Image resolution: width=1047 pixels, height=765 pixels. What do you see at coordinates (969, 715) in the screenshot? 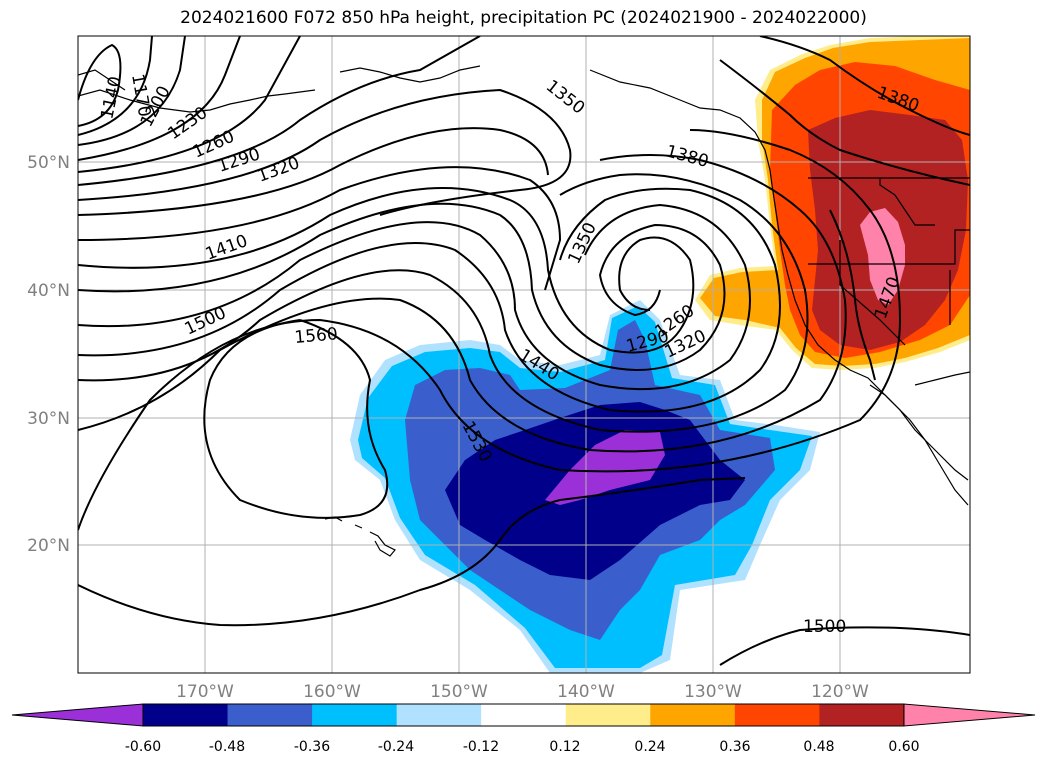
I see `colorbar-extend-high` at bounding box center [969, 715].